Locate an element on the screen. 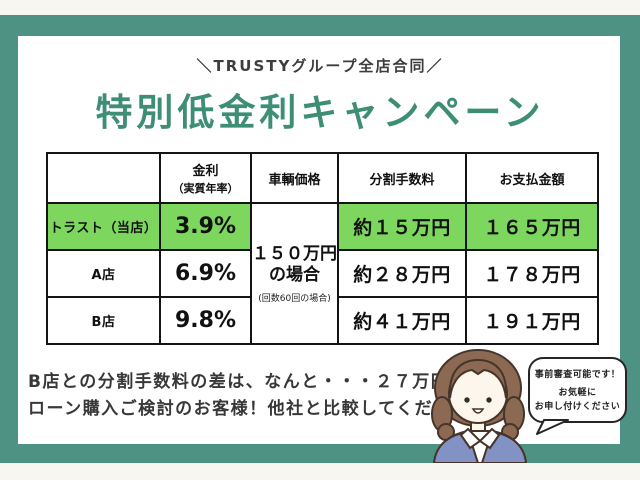  total-cell: １７８万円 is located at coordinates (532, 273).